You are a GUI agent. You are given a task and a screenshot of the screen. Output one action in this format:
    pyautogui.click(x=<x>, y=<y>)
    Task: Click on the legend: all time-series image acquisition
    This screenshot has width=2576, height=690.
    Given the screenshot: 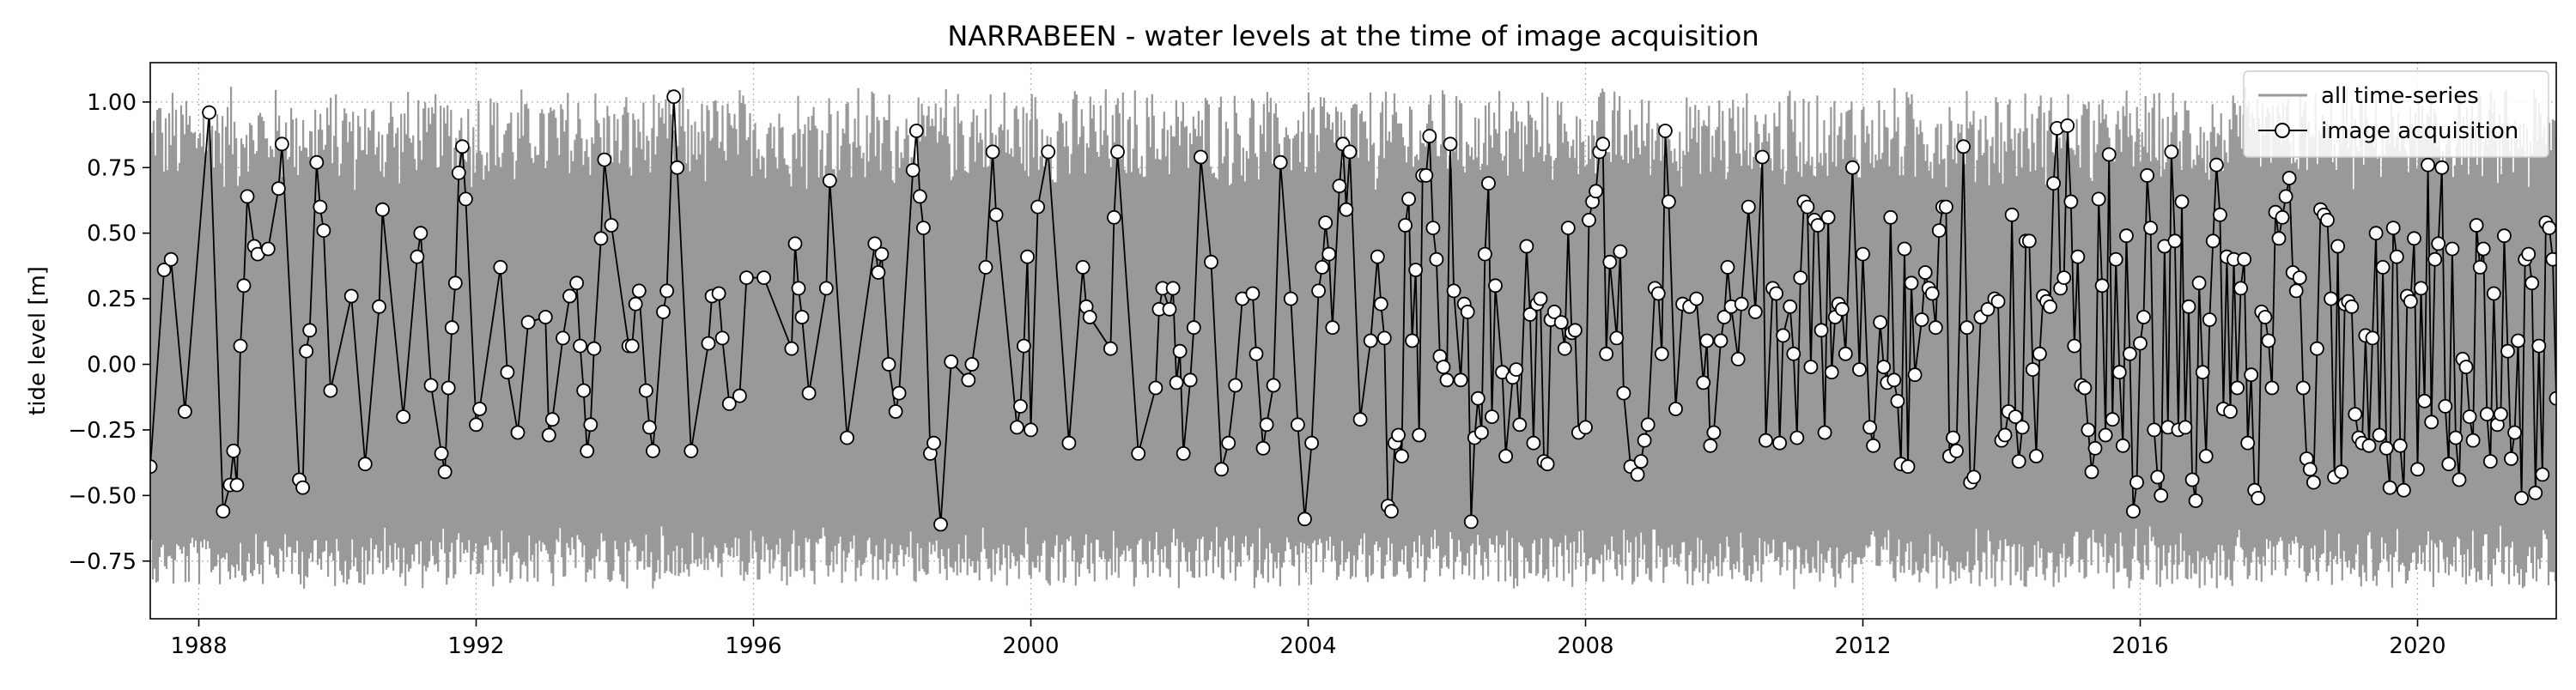 What is the action you would take?
    pyautogui.click(x=2396, y=114)
    